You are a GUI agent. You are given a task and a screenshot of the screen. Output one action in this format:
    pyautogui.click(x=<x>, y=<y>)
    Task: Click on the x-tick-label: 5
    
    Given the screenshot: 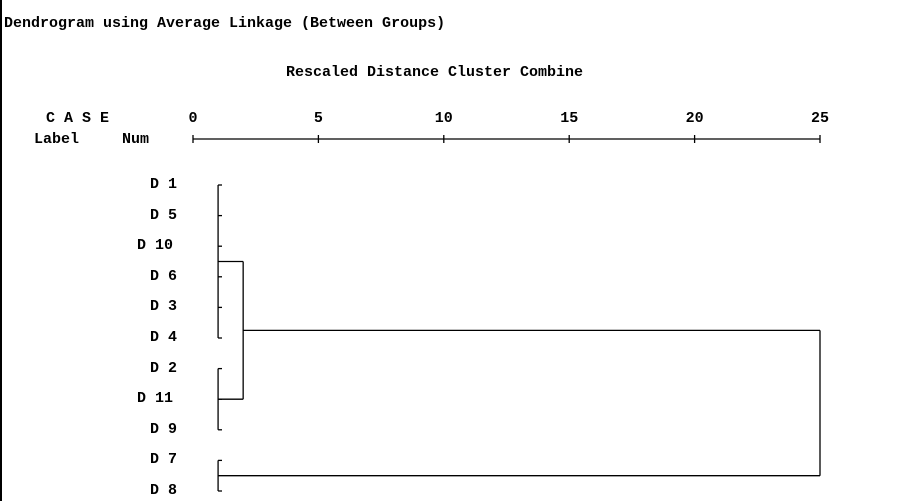 What is the action you would take?
    pyautogui.click(x=318, y=118)
    